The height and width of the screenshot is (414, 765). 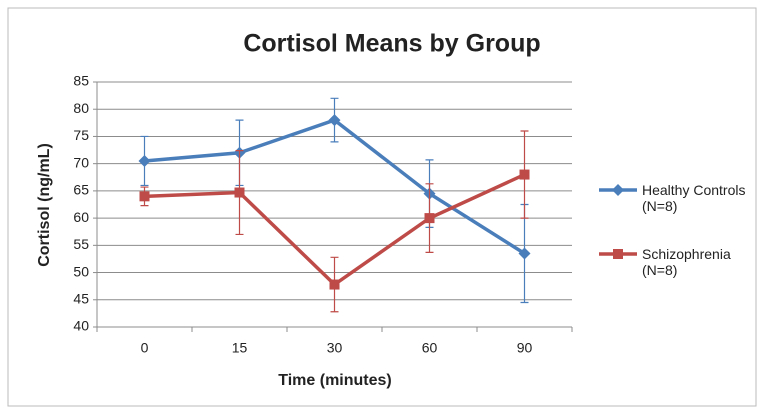 What do you see at coordinates (391, 44) in the screenshot?
I see `chart-title: Cortisol Means by Group` at bounding box center [391, 44].